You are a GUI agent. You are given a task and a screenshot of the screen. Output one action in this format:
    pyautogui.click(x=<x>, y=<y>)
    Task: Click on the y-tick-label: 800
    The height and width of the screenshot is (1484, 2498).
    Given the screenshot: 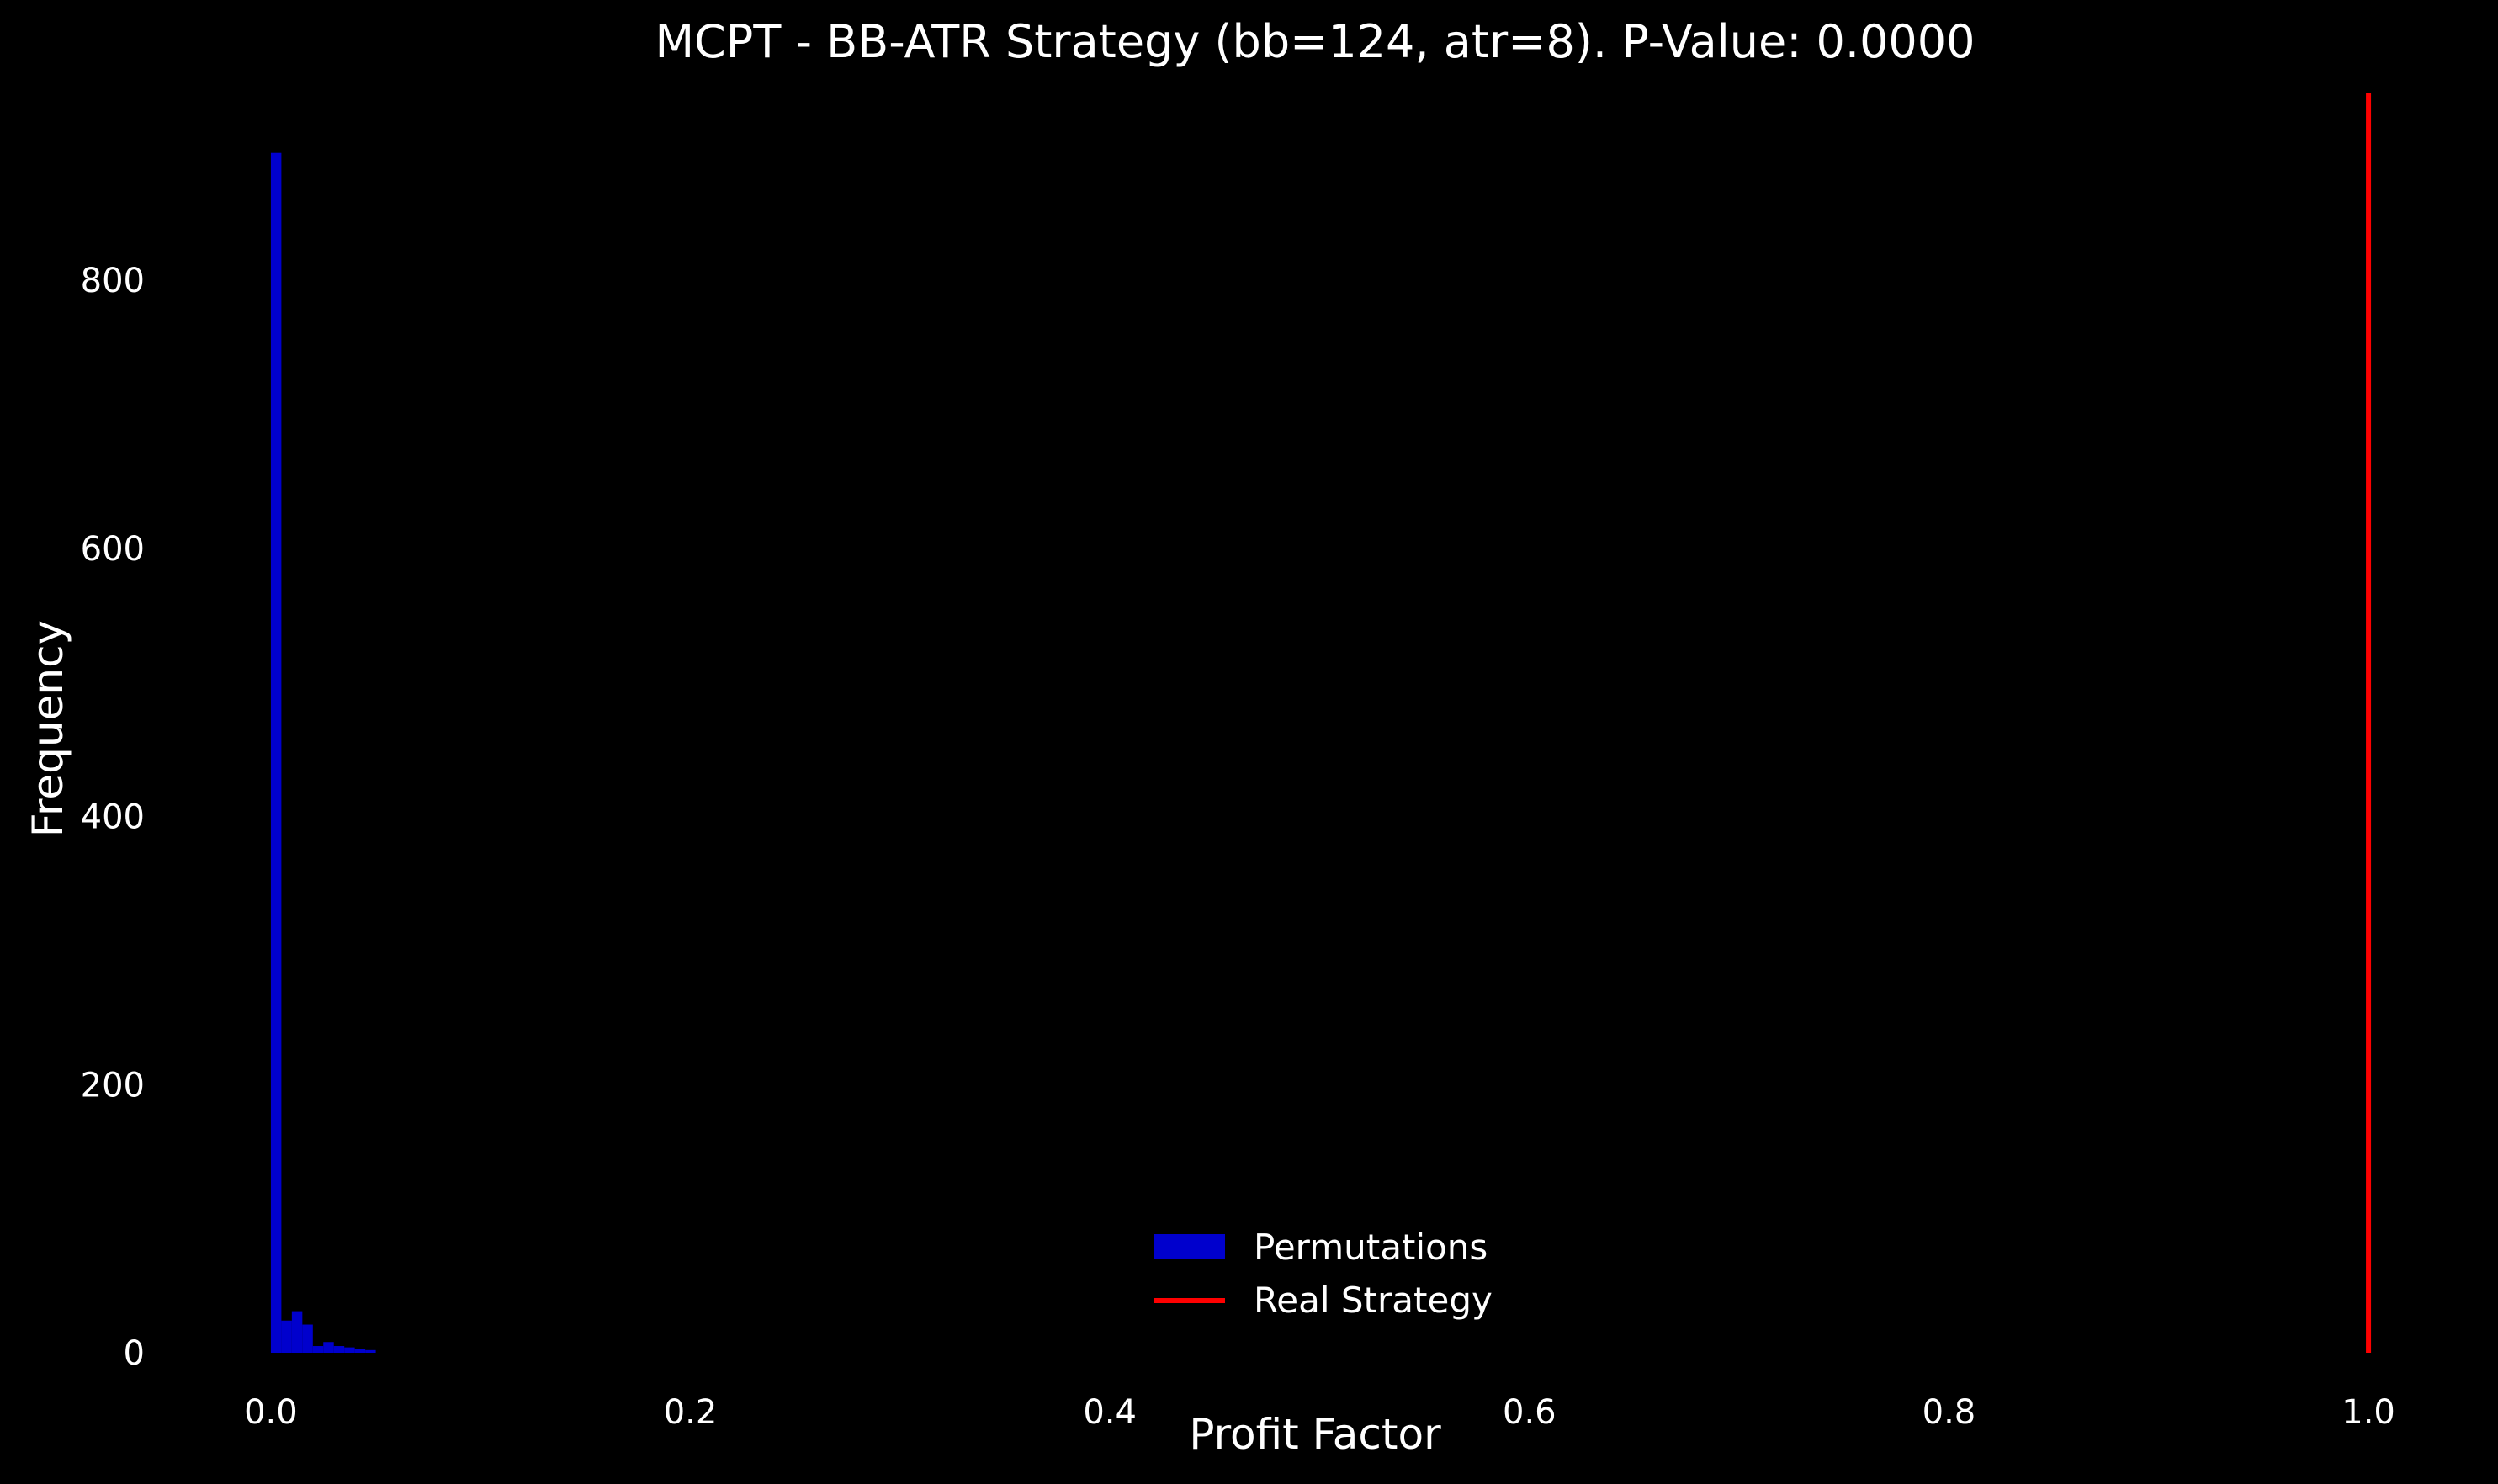 What is the action you would take?
    pyautogui.click(x=113, y=281)
    